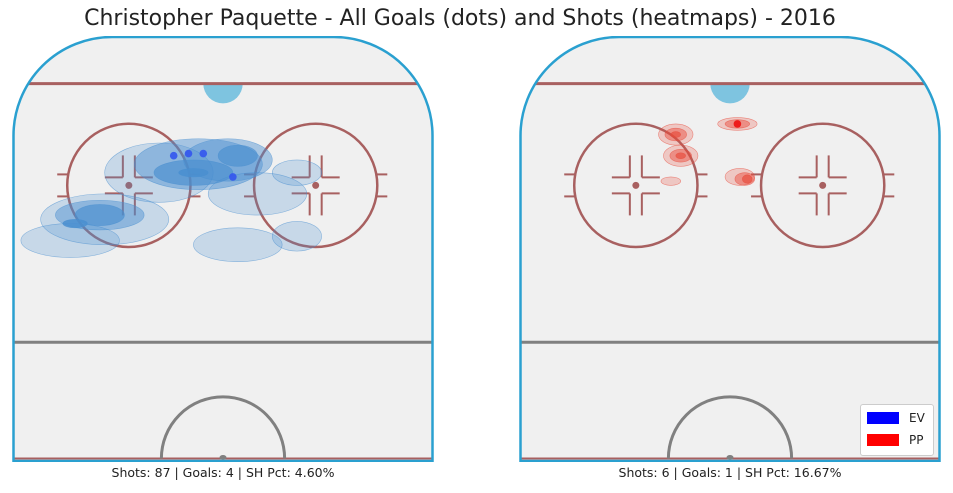 The width and height of the screenshot is (953, 493). What do you see at coordinates (897, 430) in the screenshot?
I see `legend: EV PP` at bounding box center [897, 430].